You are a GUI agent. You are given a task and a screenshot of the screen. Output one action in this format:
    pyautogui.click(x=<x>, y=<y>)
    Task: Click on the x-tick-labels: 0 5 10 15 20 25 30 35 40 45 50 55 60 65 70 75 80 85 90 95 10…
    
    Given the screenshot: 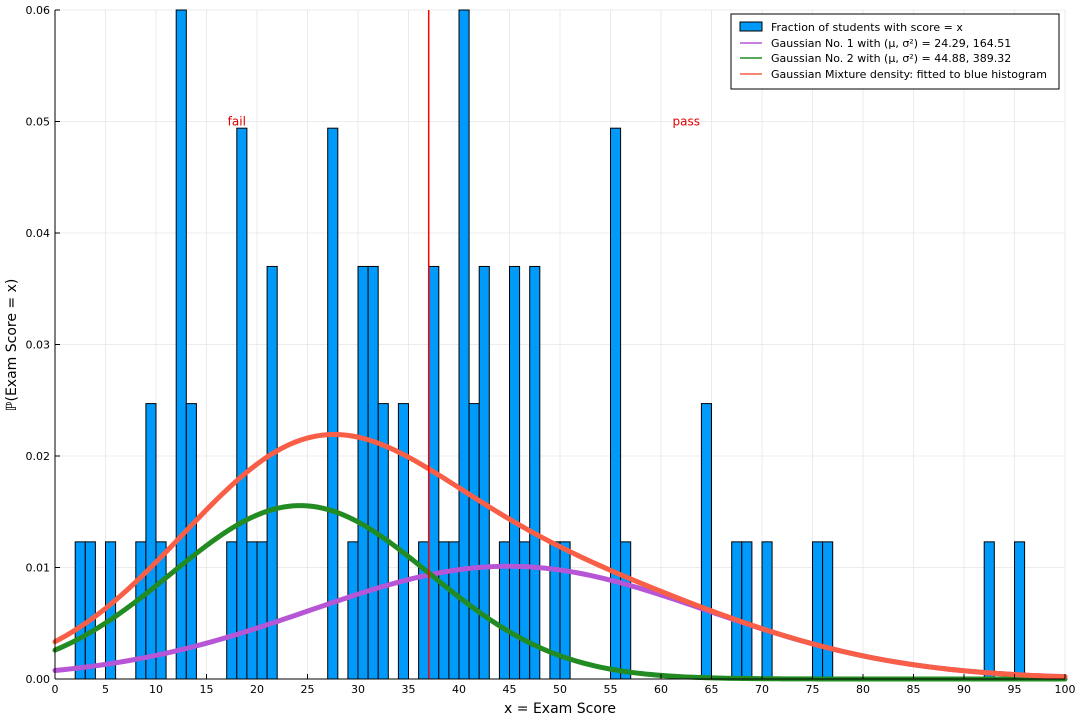 What is the action you would take?
    pyautogui.click(x=564, y=685)
    